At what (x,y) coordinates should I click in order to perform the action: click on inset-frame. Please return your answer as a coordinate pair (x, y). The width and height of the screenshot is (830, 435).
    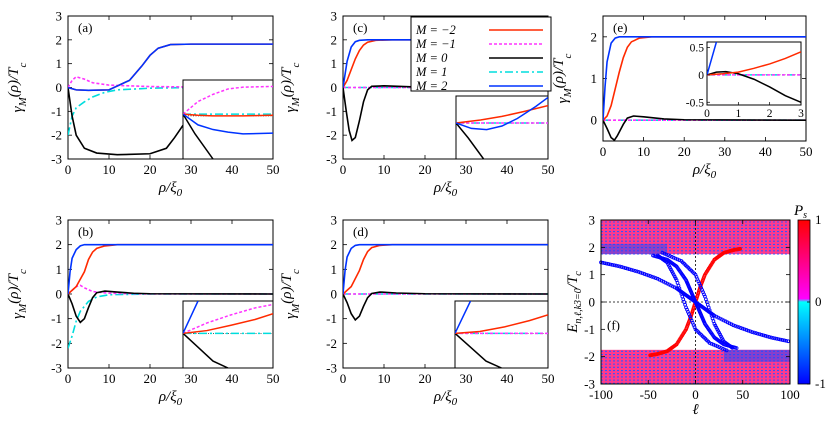
    Looking at the image, I should click on (228, 334).